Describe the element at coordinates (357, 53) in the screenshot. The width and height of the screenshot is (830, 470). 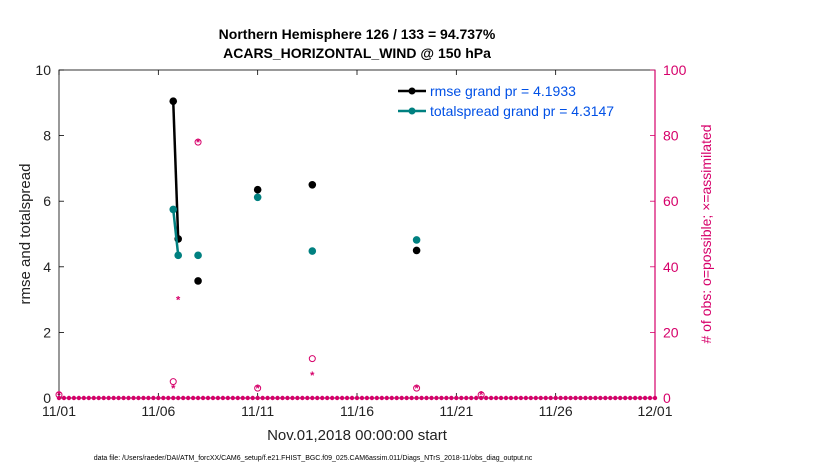
I see `chart-title-line2: ACARS_HORIZONTAL_WIND @ 150 hPa` at that location.